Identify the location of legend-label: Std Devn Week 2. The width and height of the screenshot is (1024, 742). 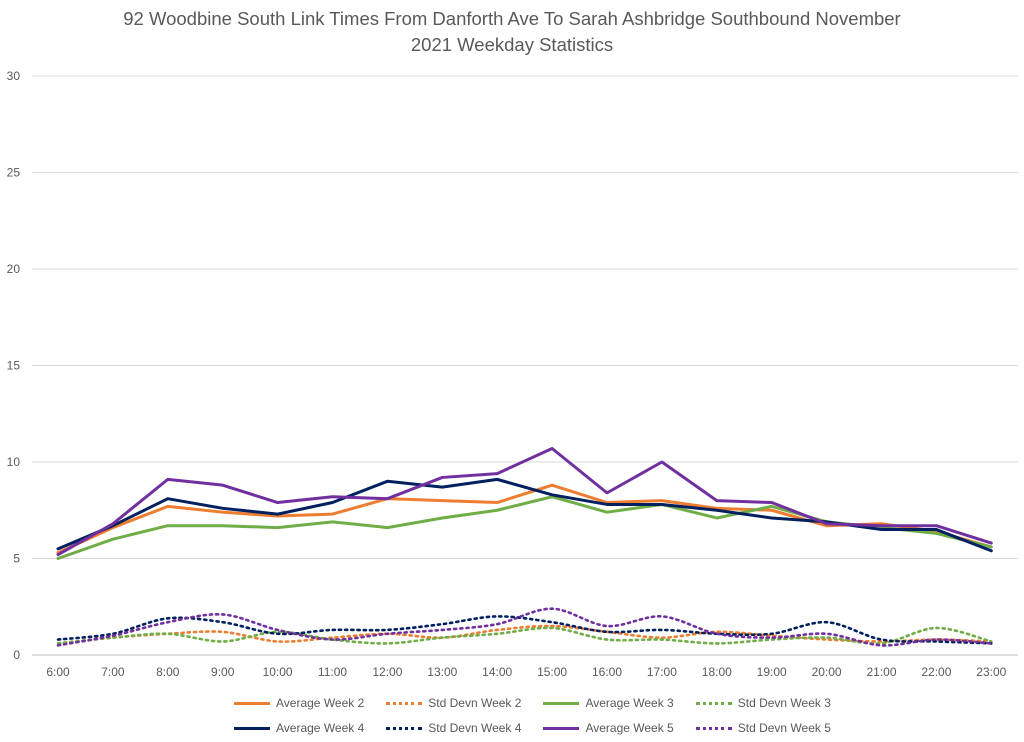
(475, 703).